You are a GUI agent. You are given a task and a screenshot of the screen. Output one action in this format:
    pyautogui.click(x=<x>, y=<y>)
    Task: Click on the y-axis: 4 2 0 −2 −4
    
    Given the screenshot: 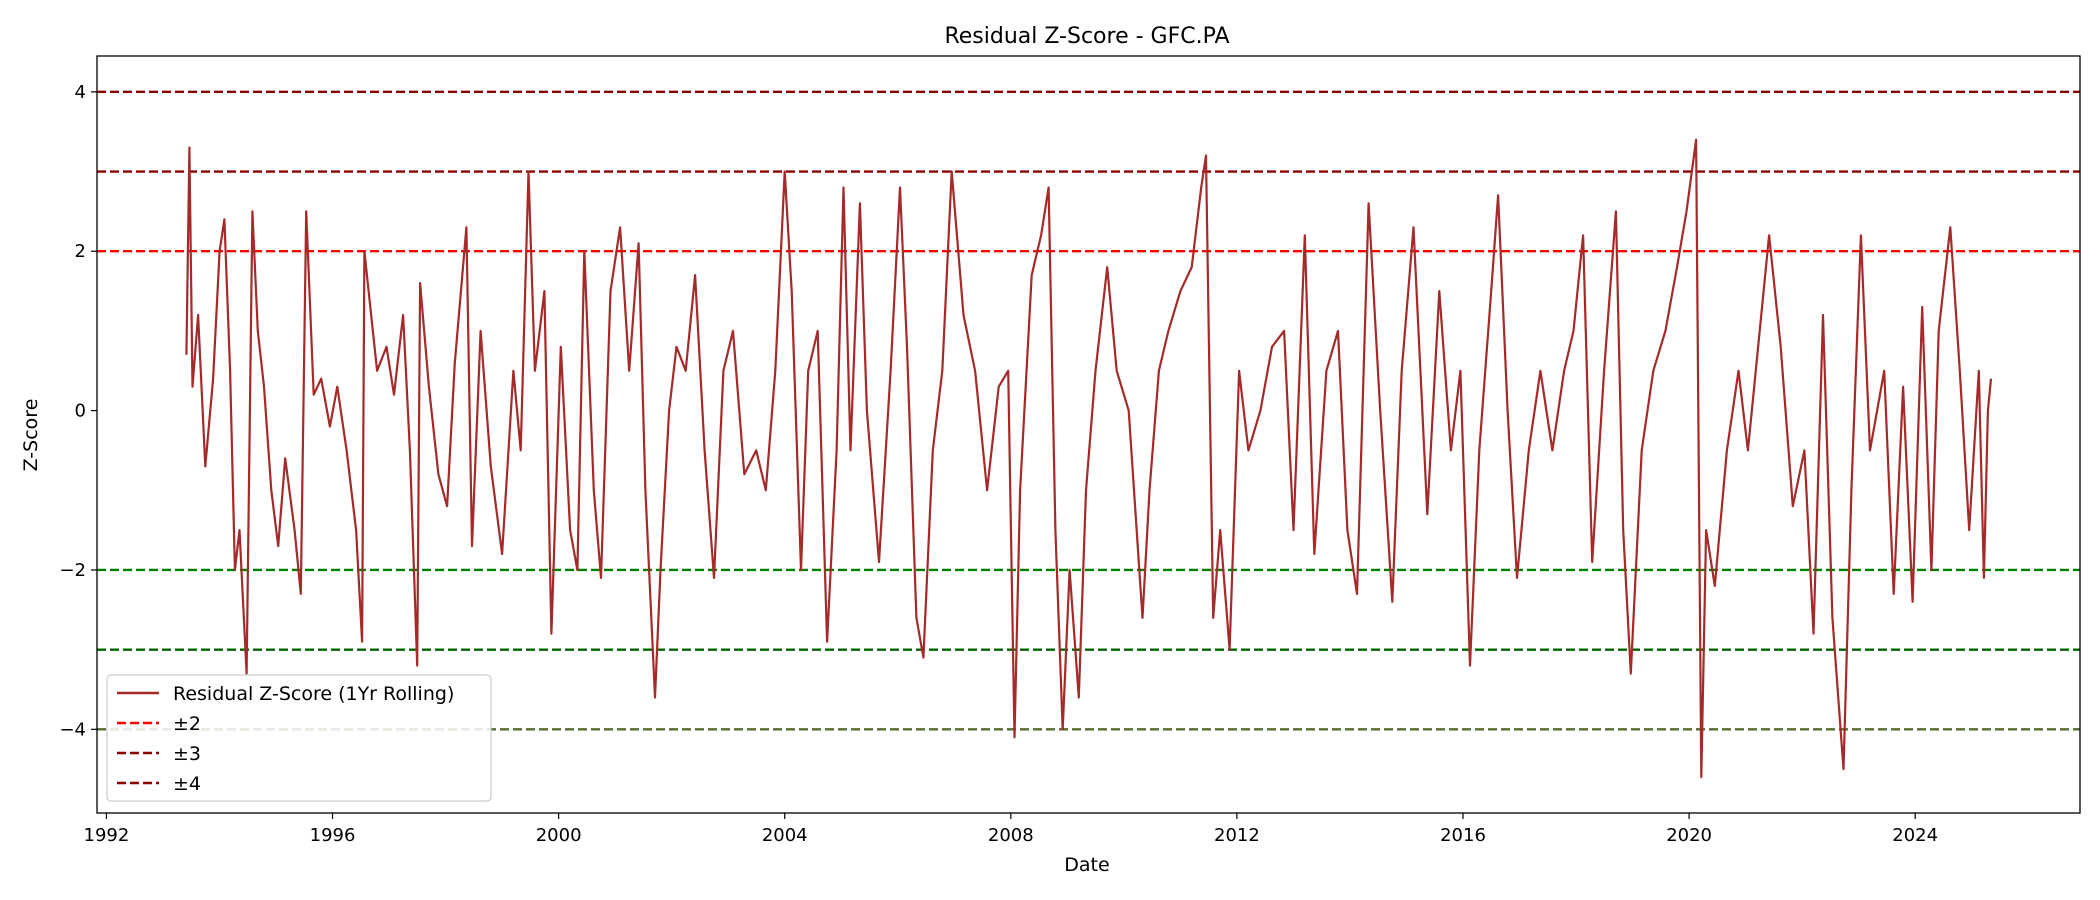 What is the action you would take?
    pyautogui.click(x=78, y=411)
    